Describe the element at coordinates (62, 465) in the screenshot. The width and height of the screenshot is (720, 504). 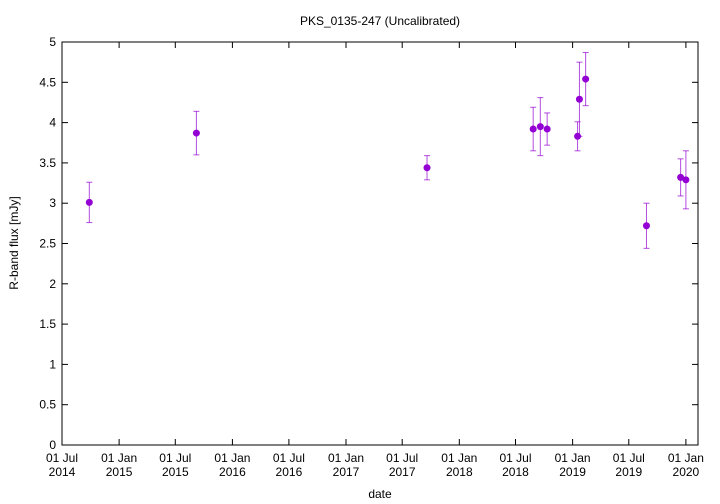
I see `x-tick-label: 01 Jul 2014` at that location.